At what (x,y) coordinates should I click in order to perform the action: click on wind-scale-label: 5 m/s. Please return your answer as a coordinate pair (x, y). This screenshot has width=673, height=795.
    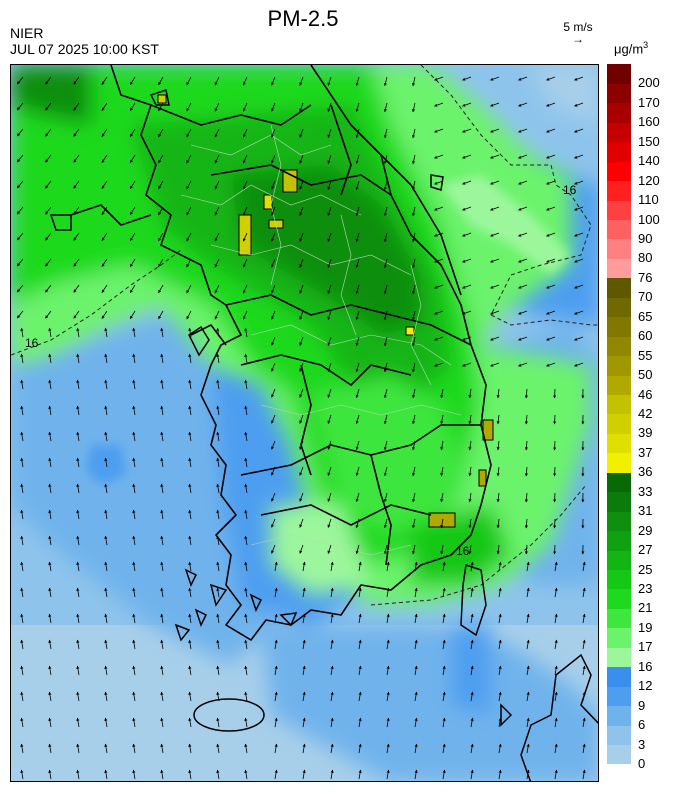
    Looking at the image, I should click on (578, 27).